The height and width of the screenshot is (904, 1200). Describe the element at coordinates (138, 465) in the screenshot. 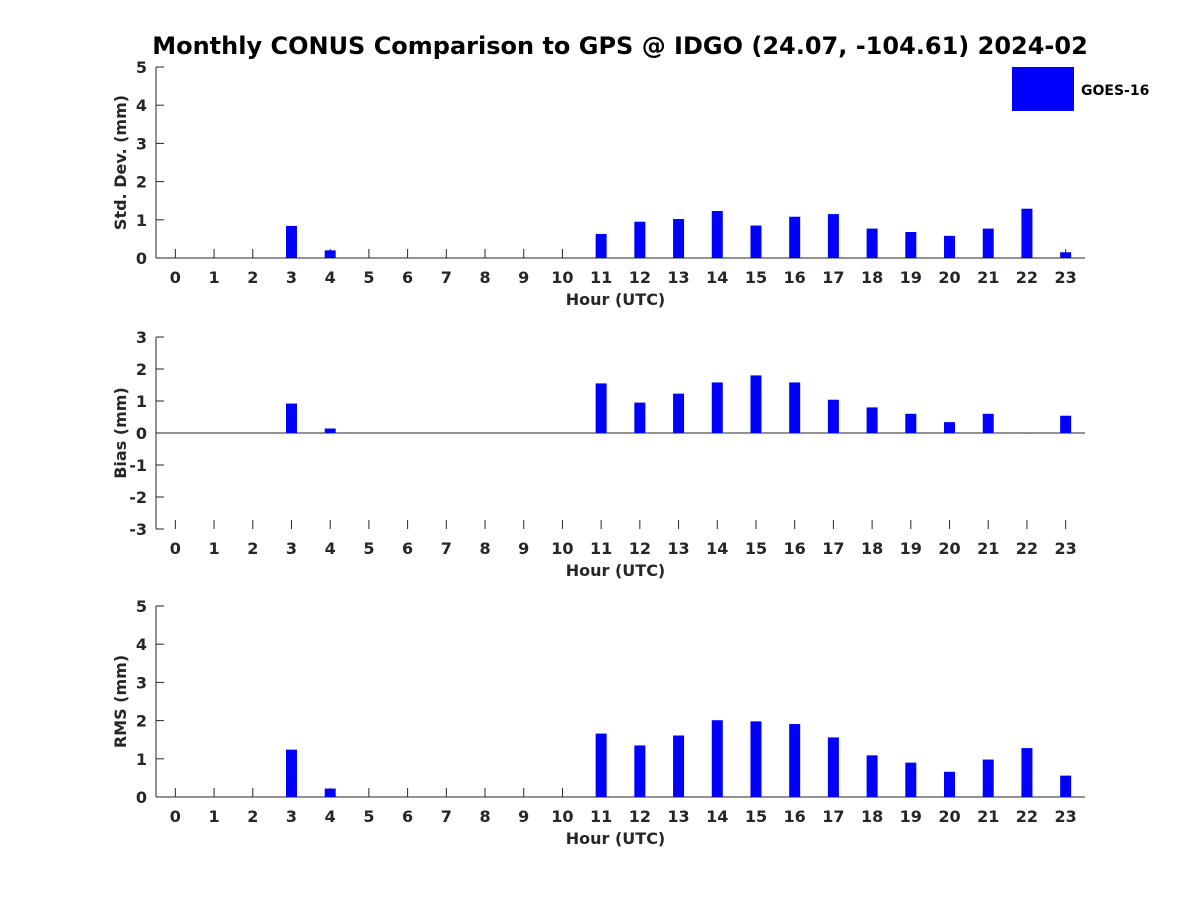

I see `y-tick-label: -1` at that location.